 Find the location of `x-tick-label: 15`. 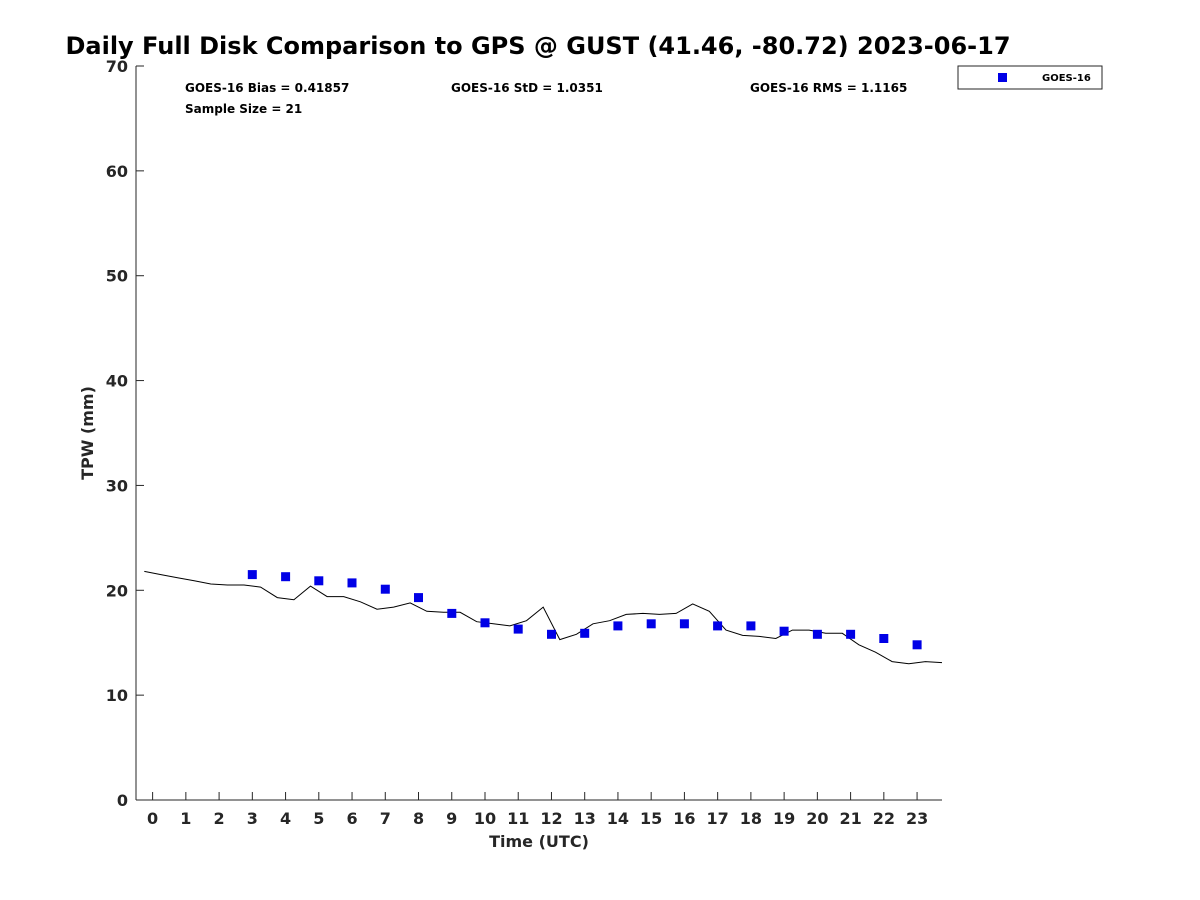

x-tick-label: 15 is located at coordinates (651, 818).